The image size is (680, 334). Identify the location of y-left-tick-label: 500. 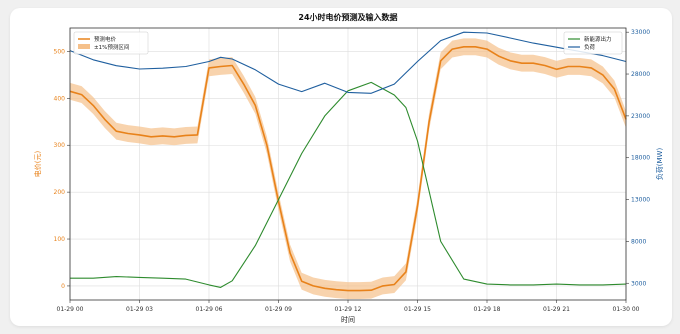
(60, 51).